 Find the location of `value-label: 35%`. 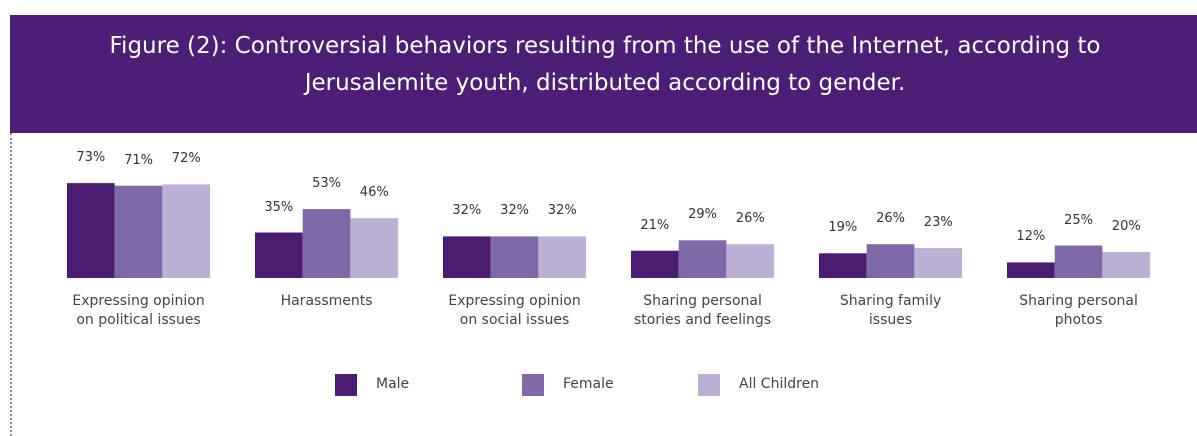

value-label: 35% is located at coordinates (279, 207).